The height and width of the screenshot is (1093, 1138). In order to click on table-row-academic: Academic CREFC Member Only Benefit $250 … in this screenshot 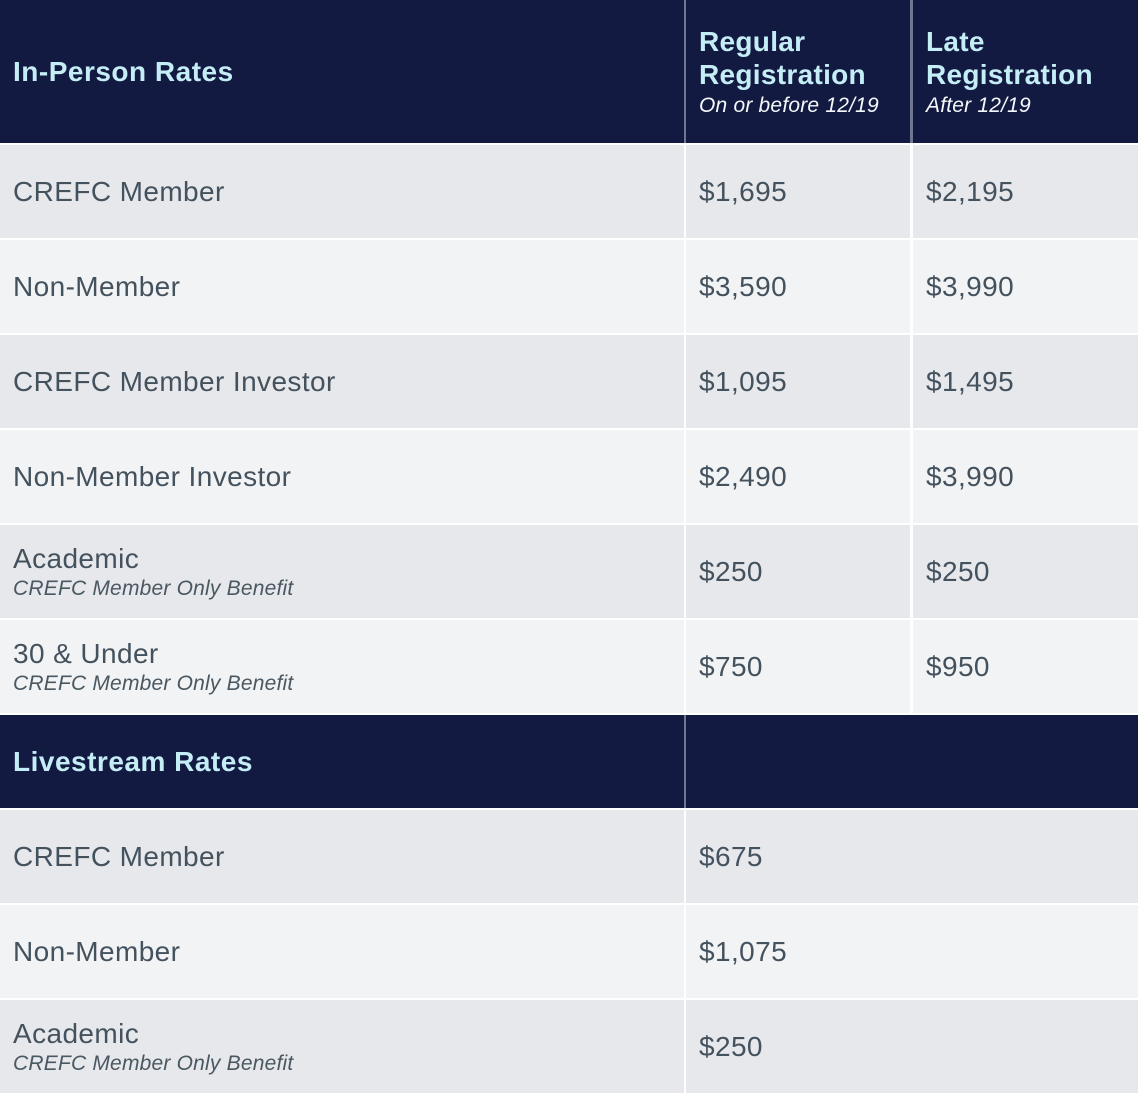, I will do `click(569, 571)`.